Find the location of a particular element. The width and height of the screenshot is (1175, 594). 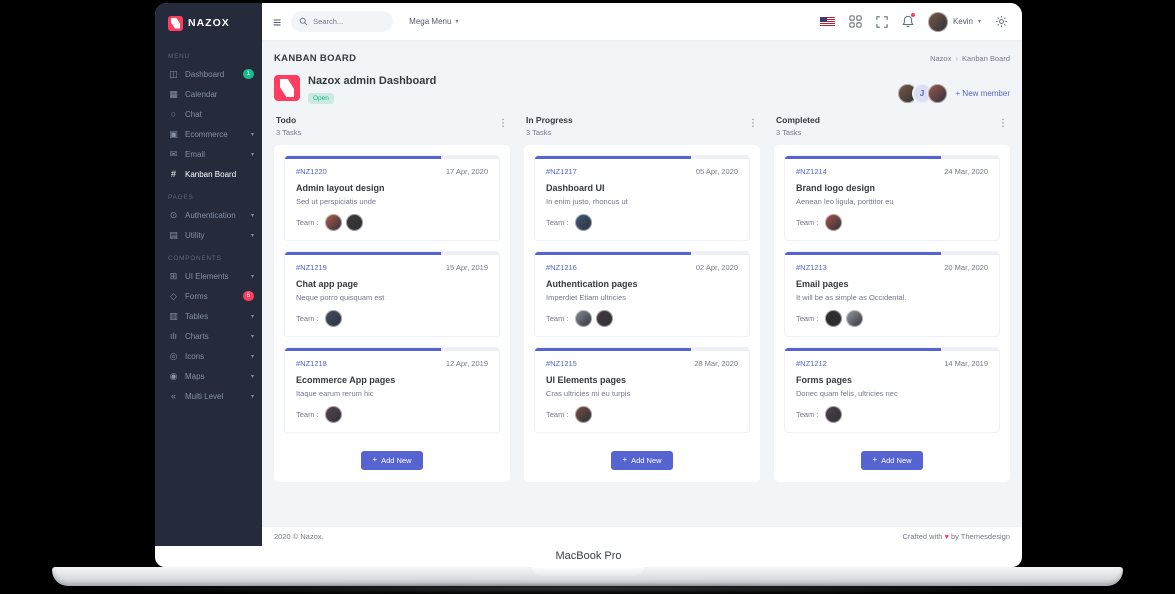

task-id-row: #NZ1213 20 Mar, 2020 is located at coordinates (892, 267).